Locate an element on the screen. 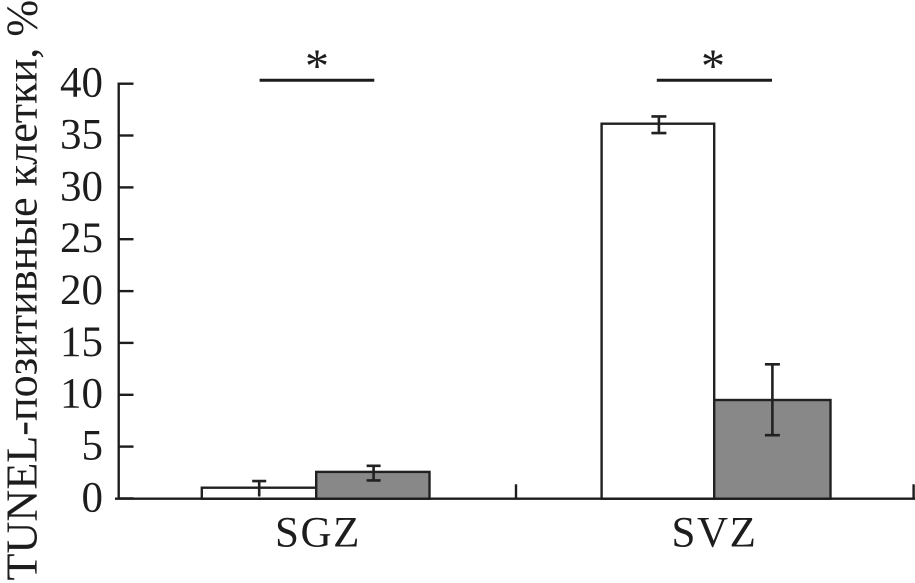 The height and width of the screenshot is (583, 915). svg-text: TUNEL-позитивные клетки, % is located at coordinates (23, 290).